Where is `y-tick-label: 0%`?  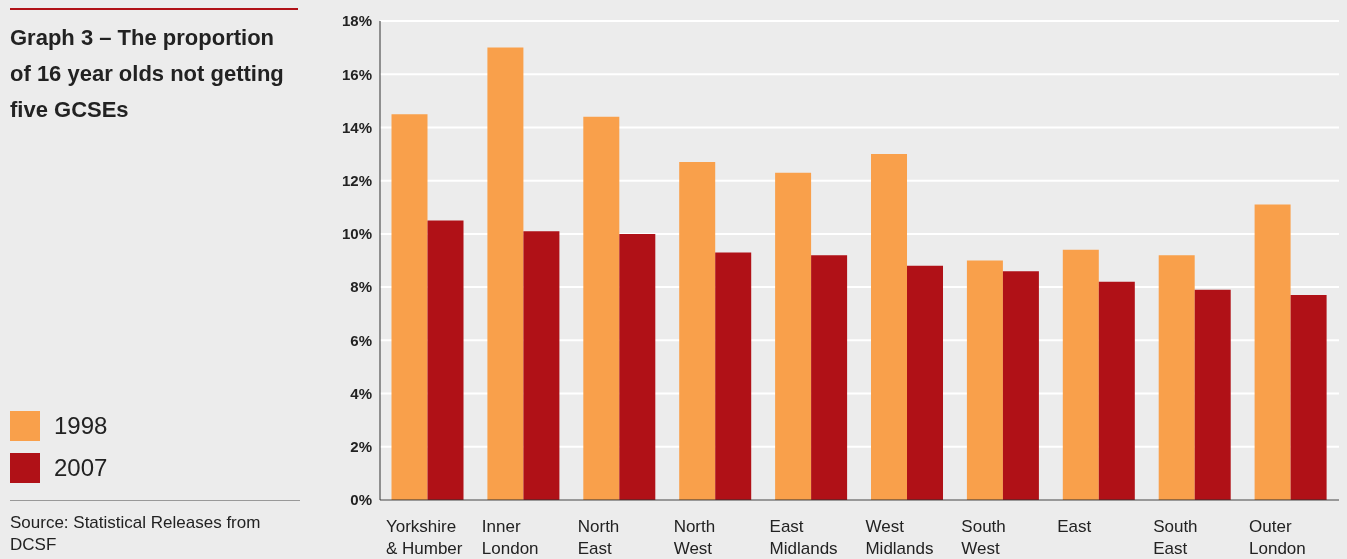 y-tick-label: 0% is located at coordinates (361, 500).